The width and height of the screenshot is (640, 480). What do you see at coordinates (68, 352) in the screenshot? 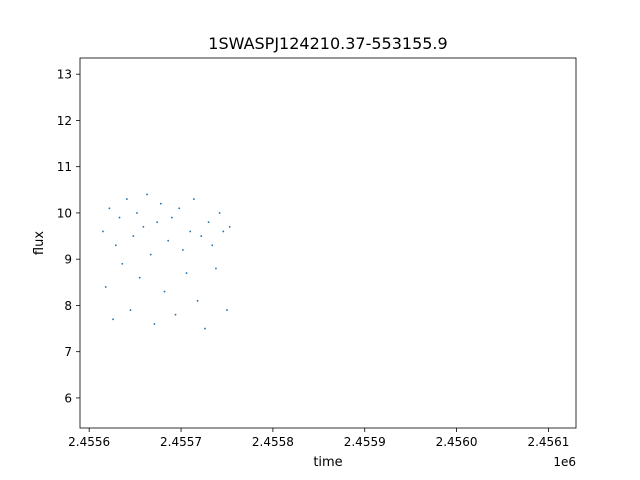
I see `y-tick-label: 7` at bounding box center [68, 352].